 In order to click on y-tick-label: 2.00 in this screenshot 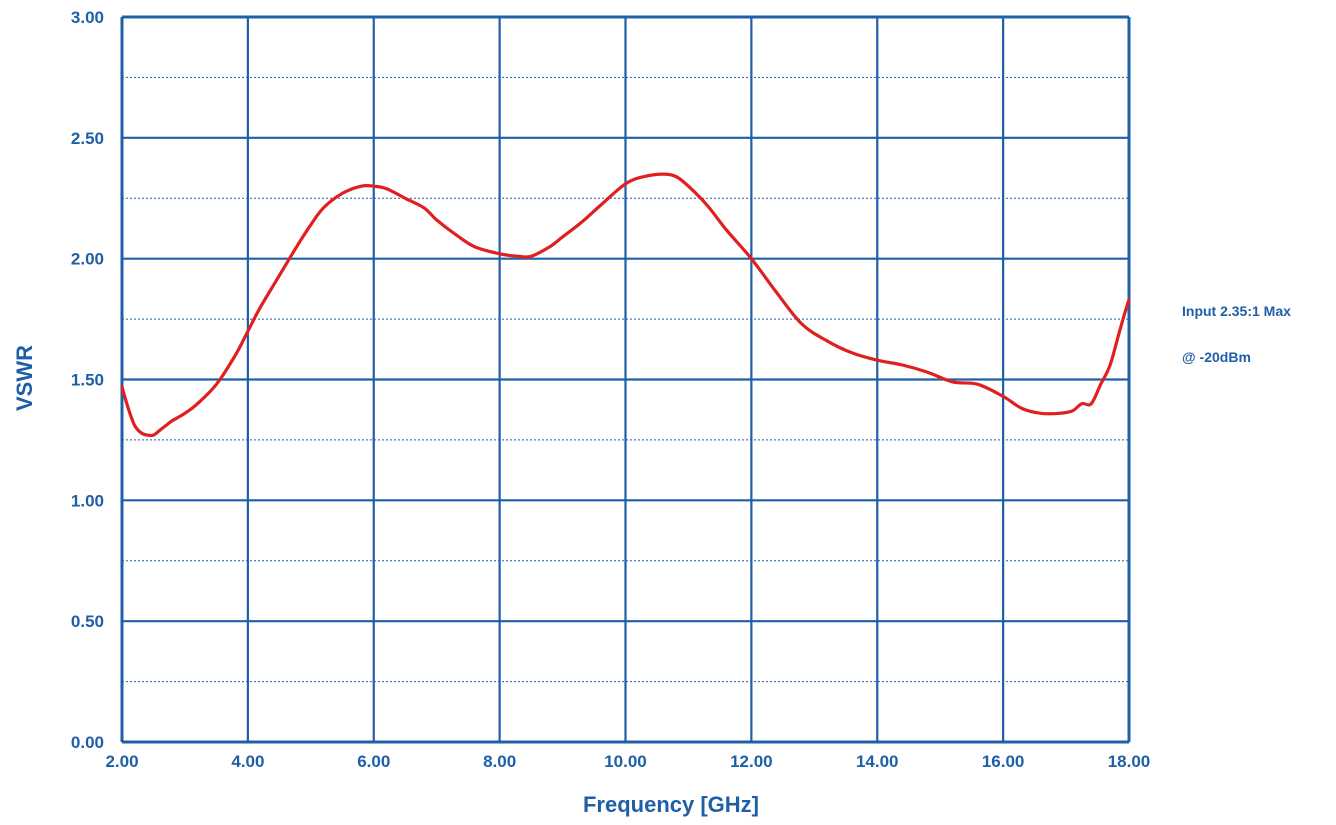, I will do `click(87, 259)`.